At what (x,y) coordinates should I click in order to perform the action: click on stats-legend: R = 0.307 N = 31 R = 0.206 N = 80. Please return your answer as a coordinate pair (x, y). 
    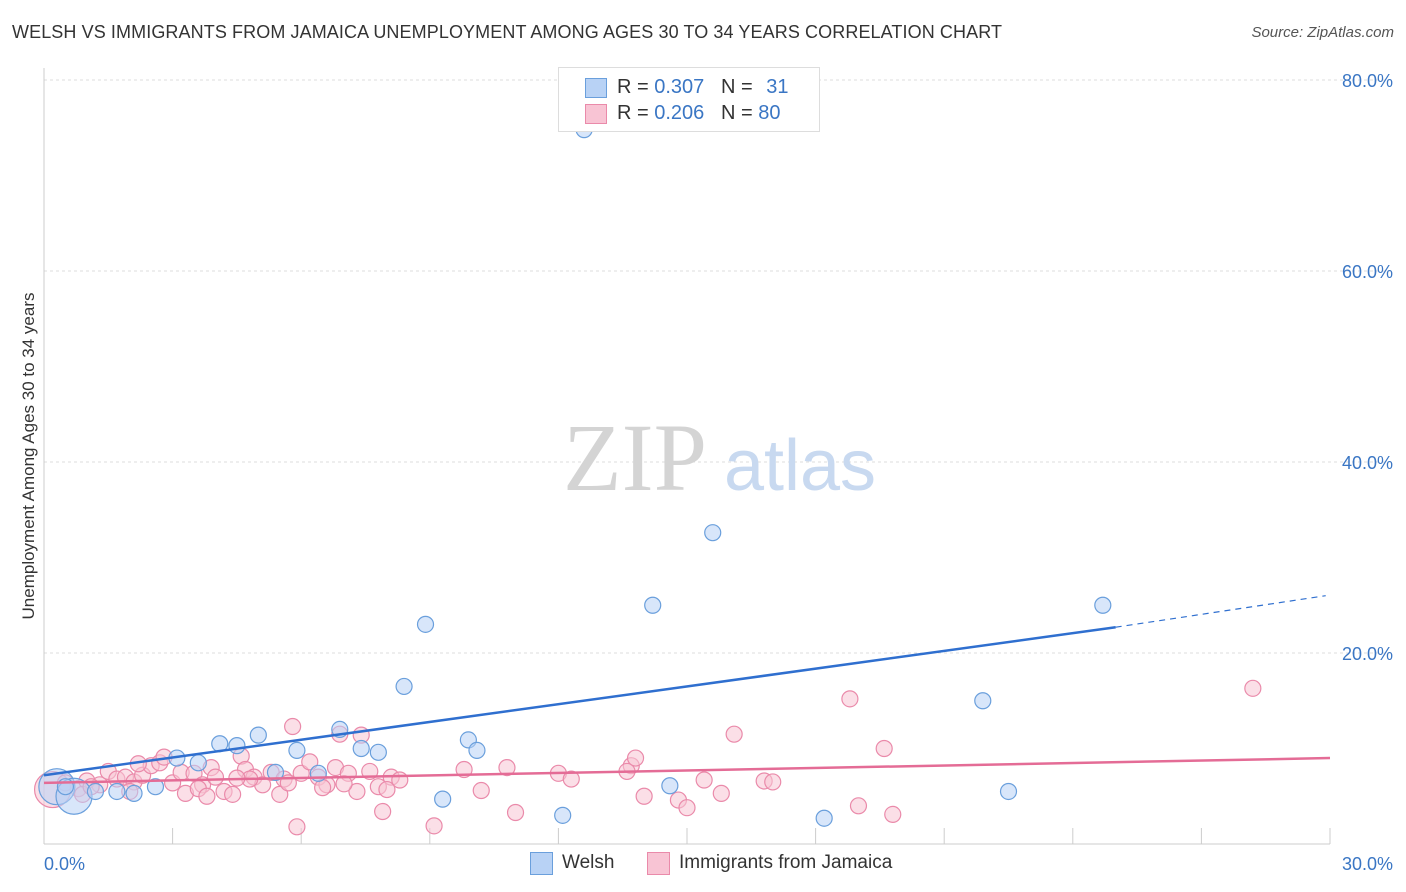
    Looking at the image, I should click on (689, 99).